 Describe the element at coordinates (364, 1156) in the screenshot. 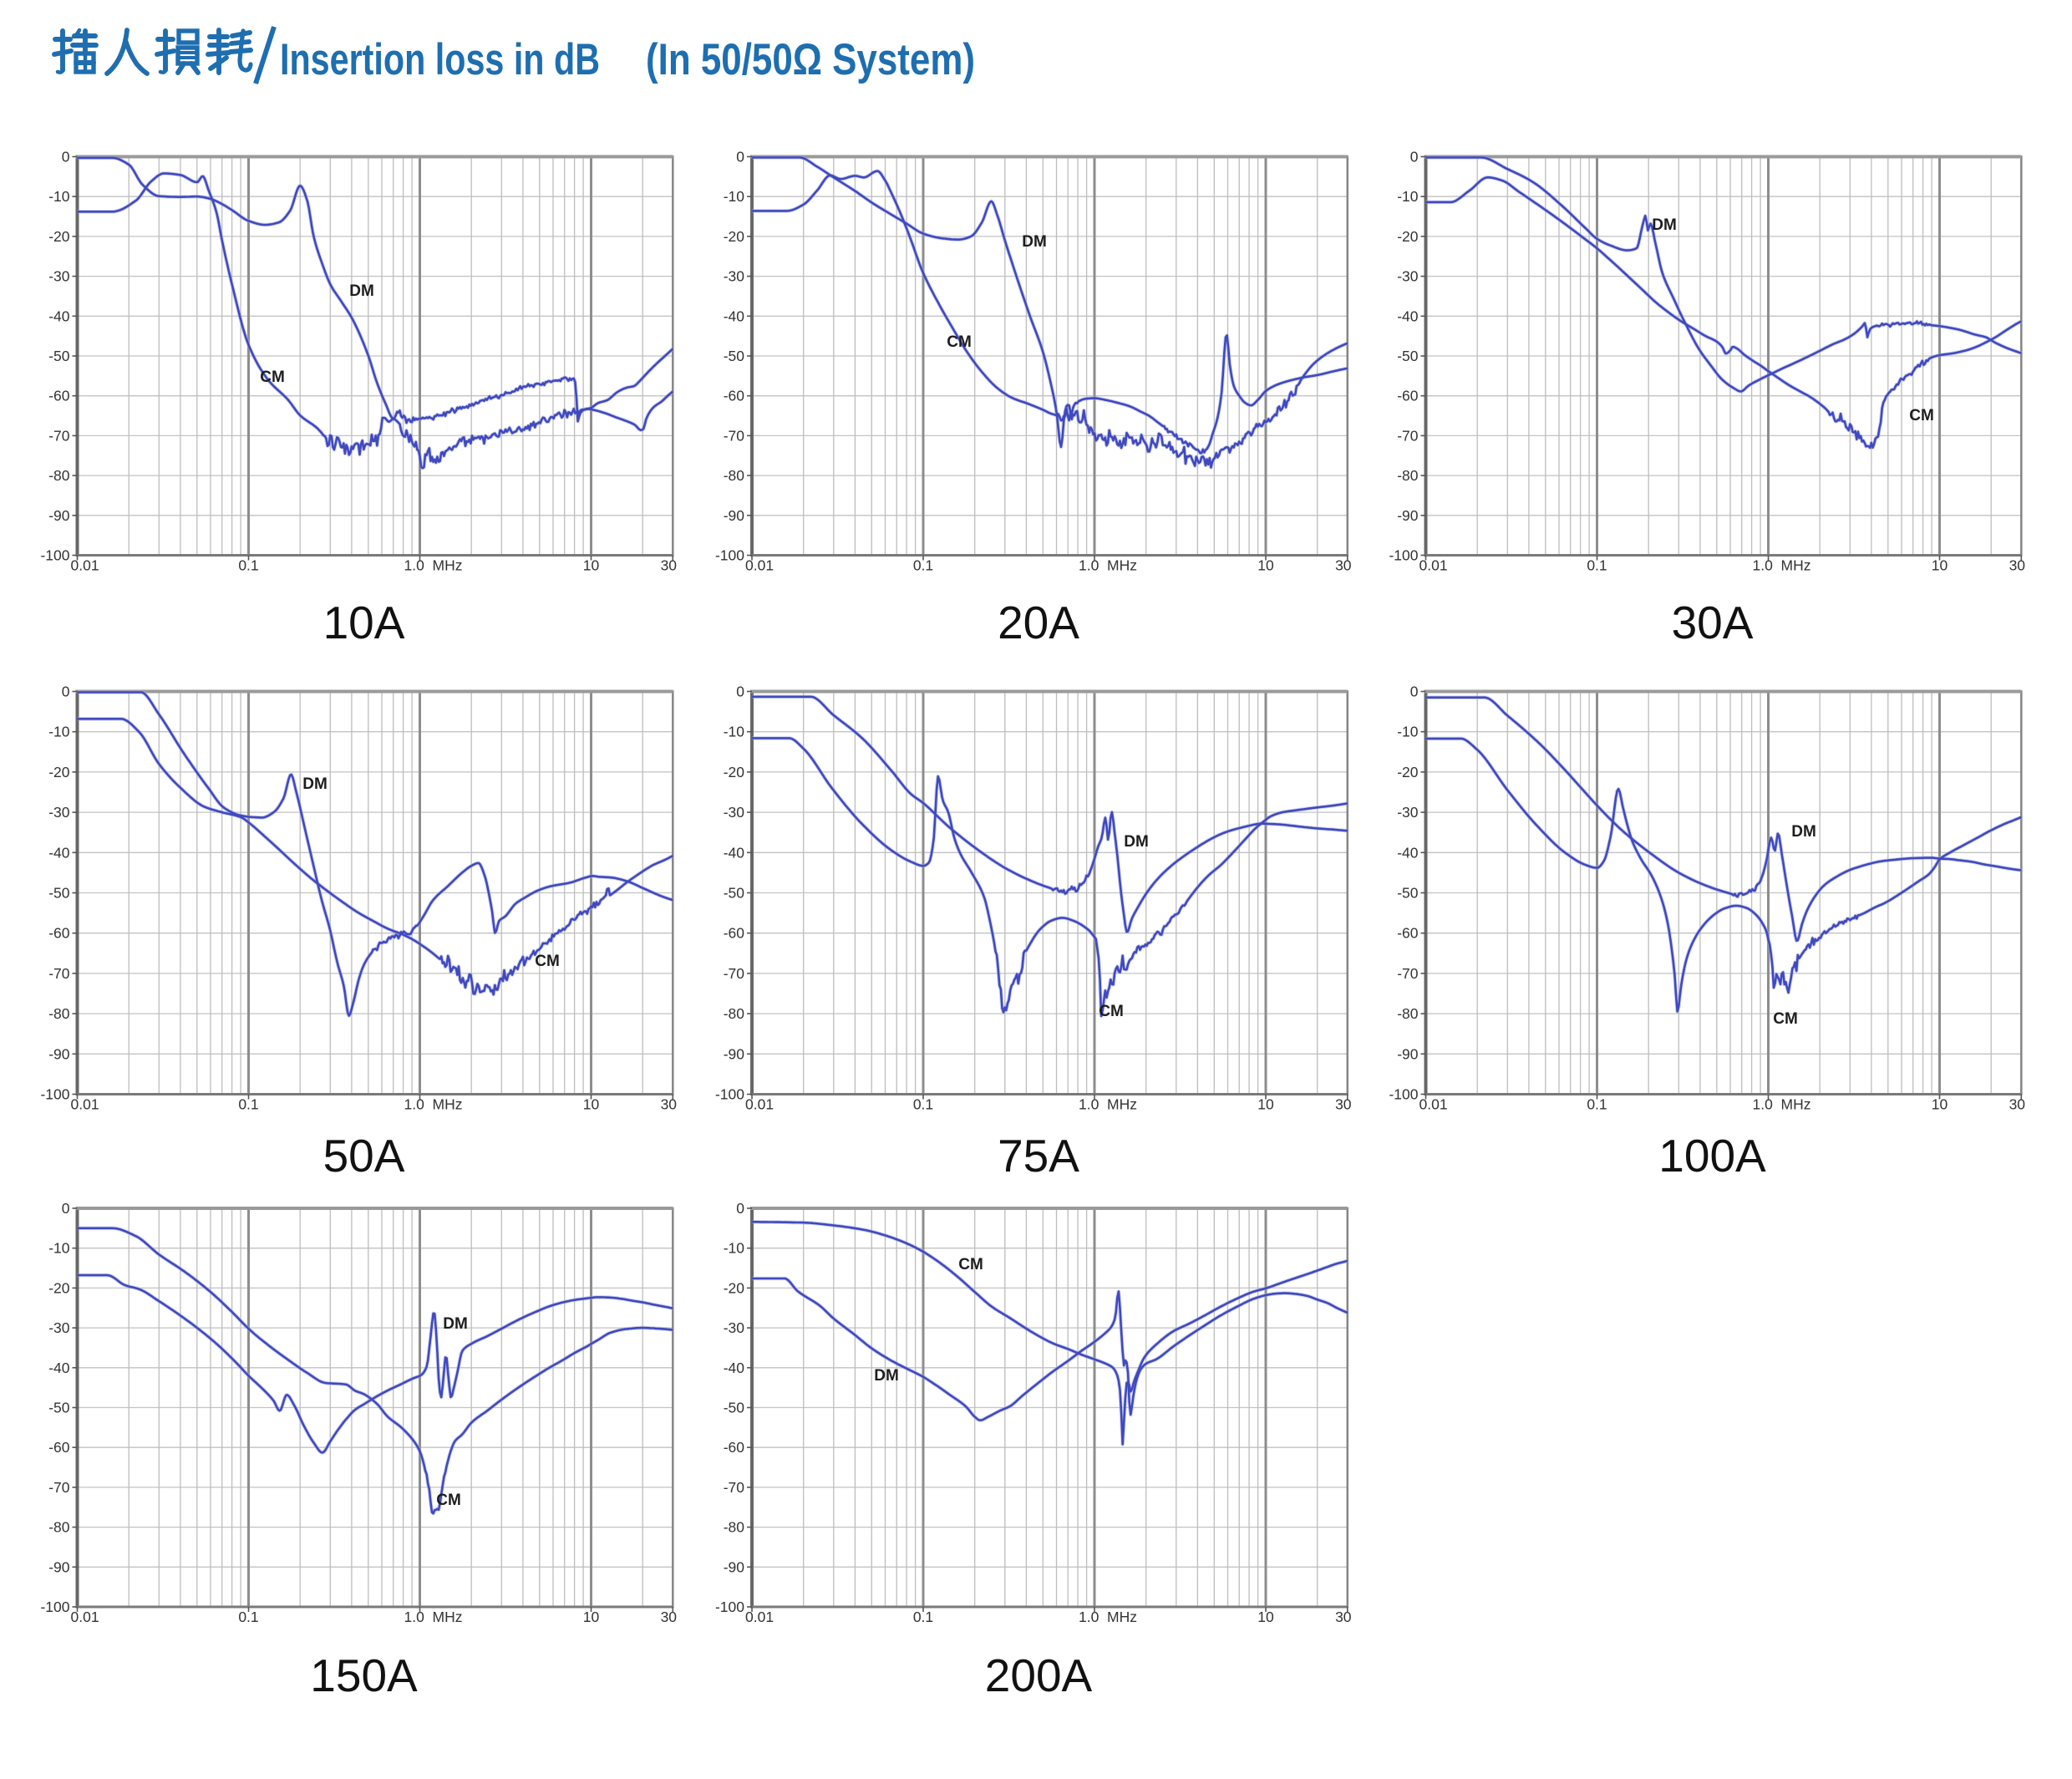

I see `svg-text: 50A` at that location.